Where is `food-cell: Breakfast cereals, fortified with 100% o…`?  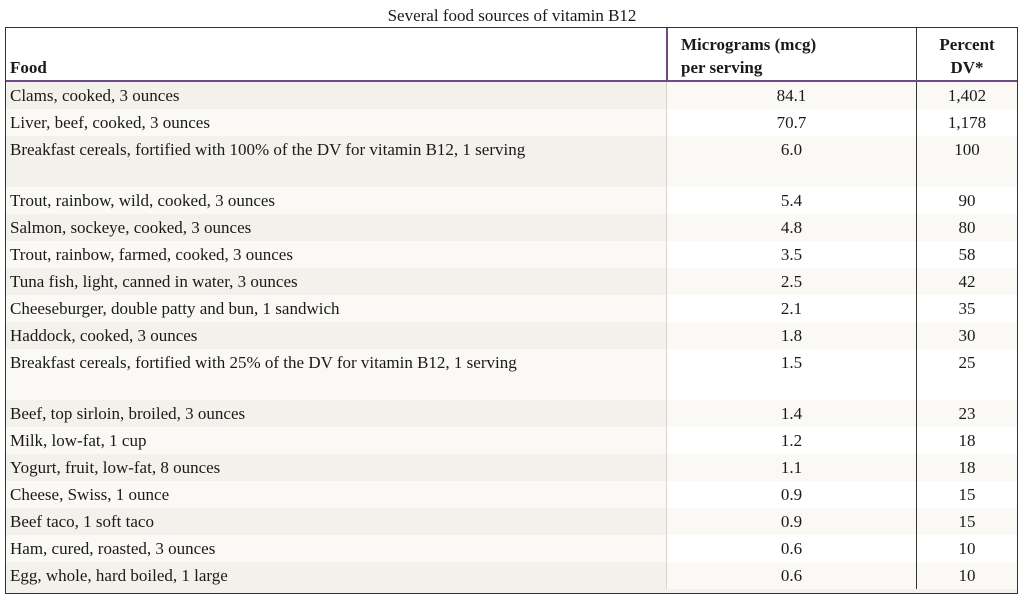
food-cell: Breakfast cereals, fortified with 100% o… is located at coordinates (268, 149).